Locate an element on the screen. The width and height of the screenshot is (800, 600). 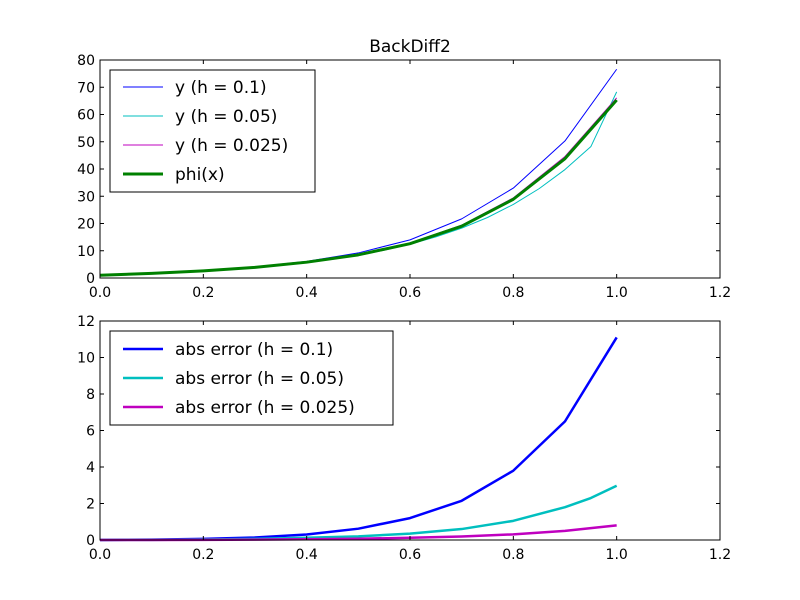
y-tick-label: 50 is located at coordinates (86, 143).